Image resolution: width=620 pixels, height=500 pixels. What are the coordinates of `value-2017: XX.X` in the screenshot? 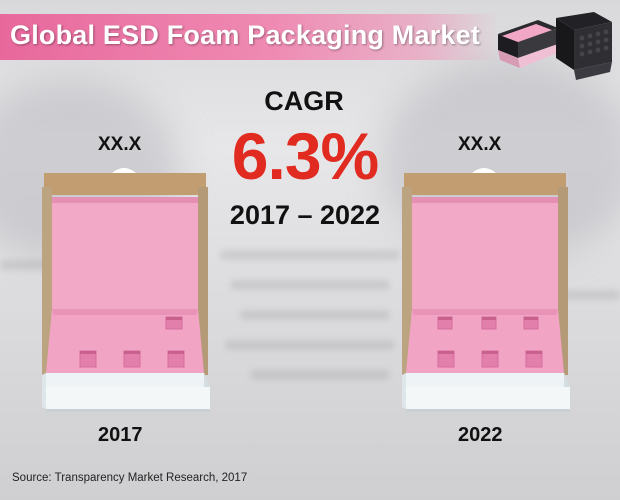 It's located at (120, 144).